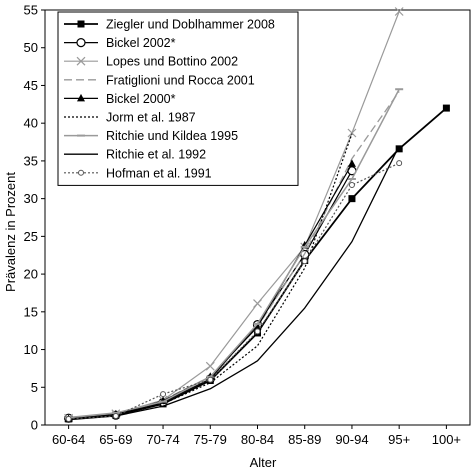  Describe the element at coordinates (31, 311) in the screenshot. I see `y-tick-label: 15` at that location.